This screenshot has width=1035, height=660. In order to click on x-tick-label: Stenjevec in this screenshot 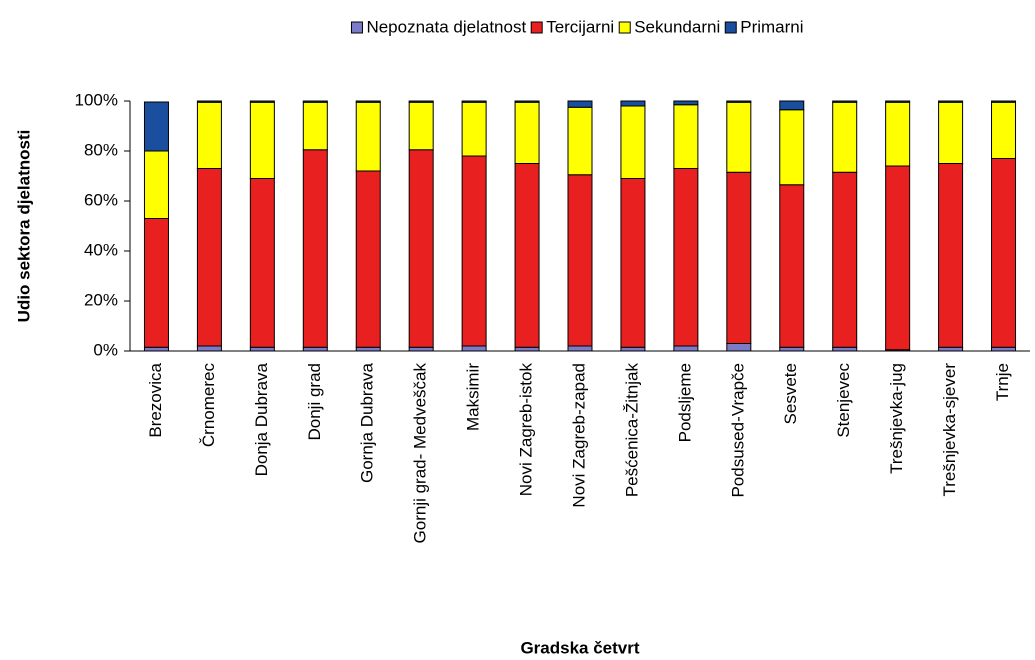, I will do `click(843, 400)`.